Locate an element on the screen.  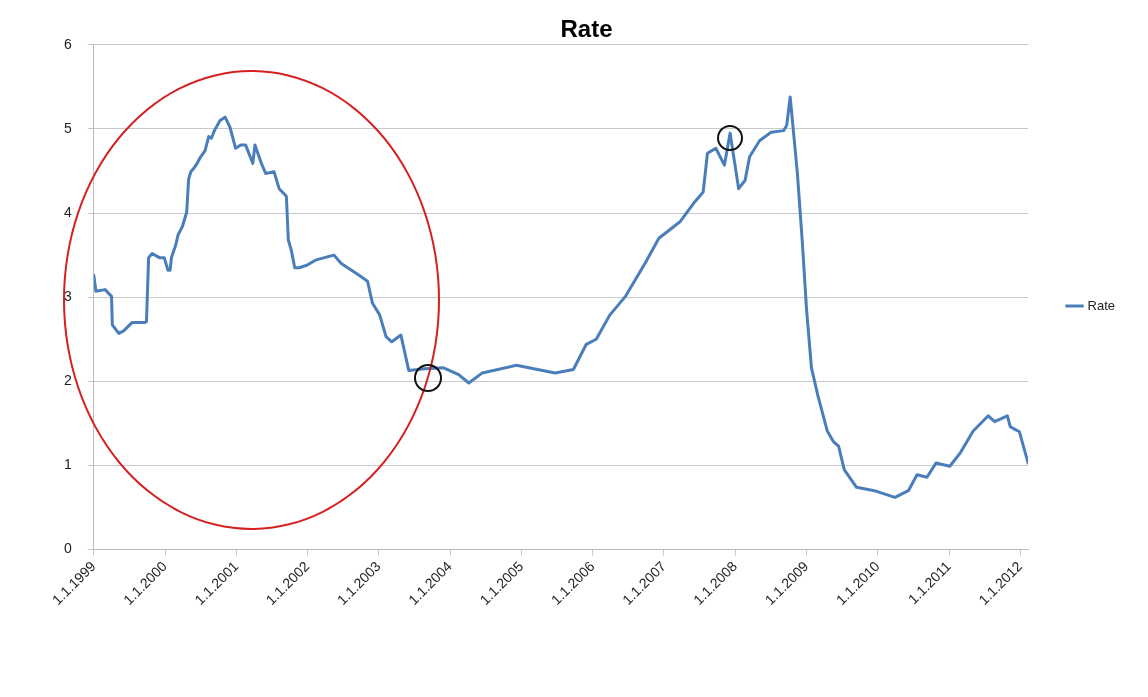
y-tick-label: 4 is located at coordinates (67, 211).